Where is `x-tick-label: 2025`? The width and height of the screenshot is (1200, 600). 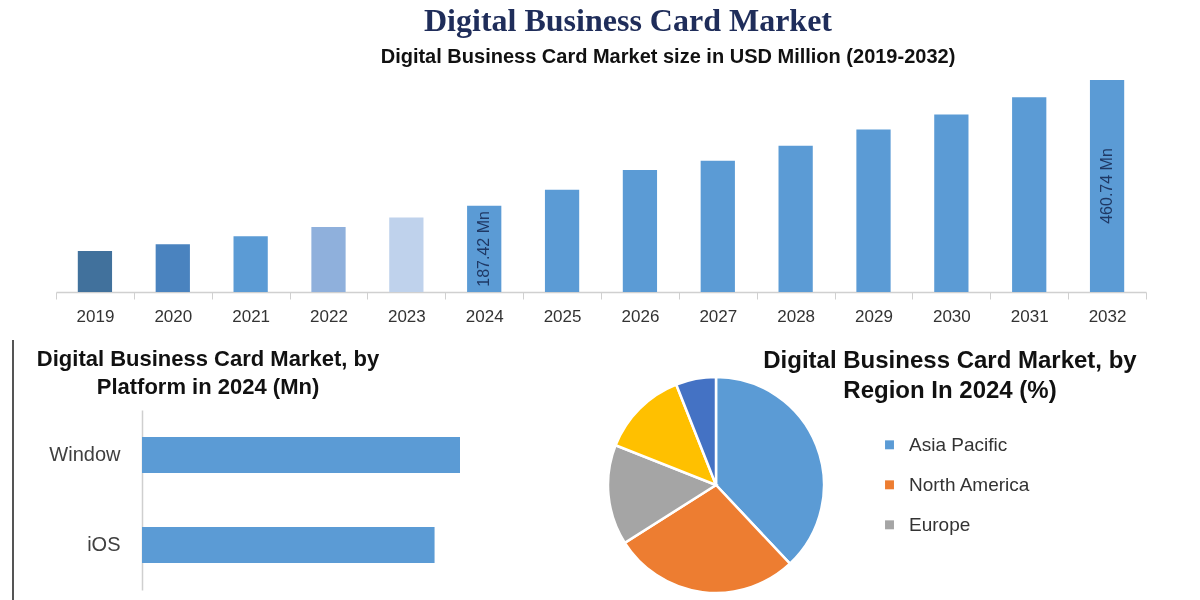
x-tick-label: 2025 is located at coordinates (562, 316).